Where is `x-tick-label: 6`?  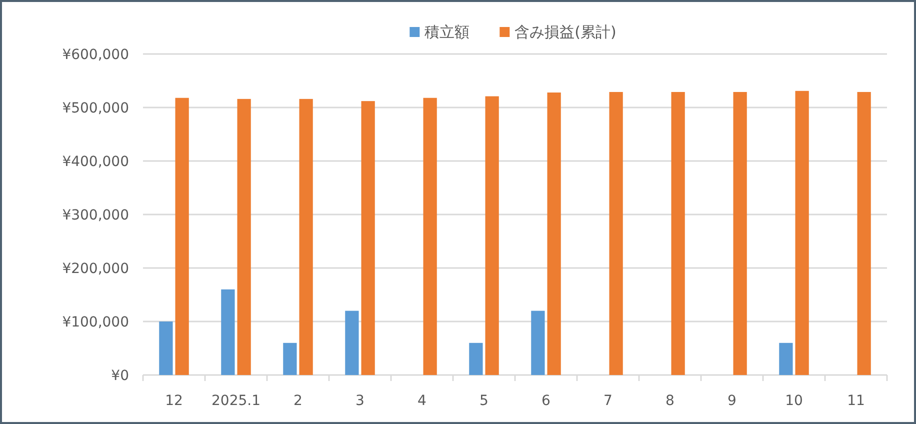
x-tick-label: 6 is located at coordinates (546, 401).